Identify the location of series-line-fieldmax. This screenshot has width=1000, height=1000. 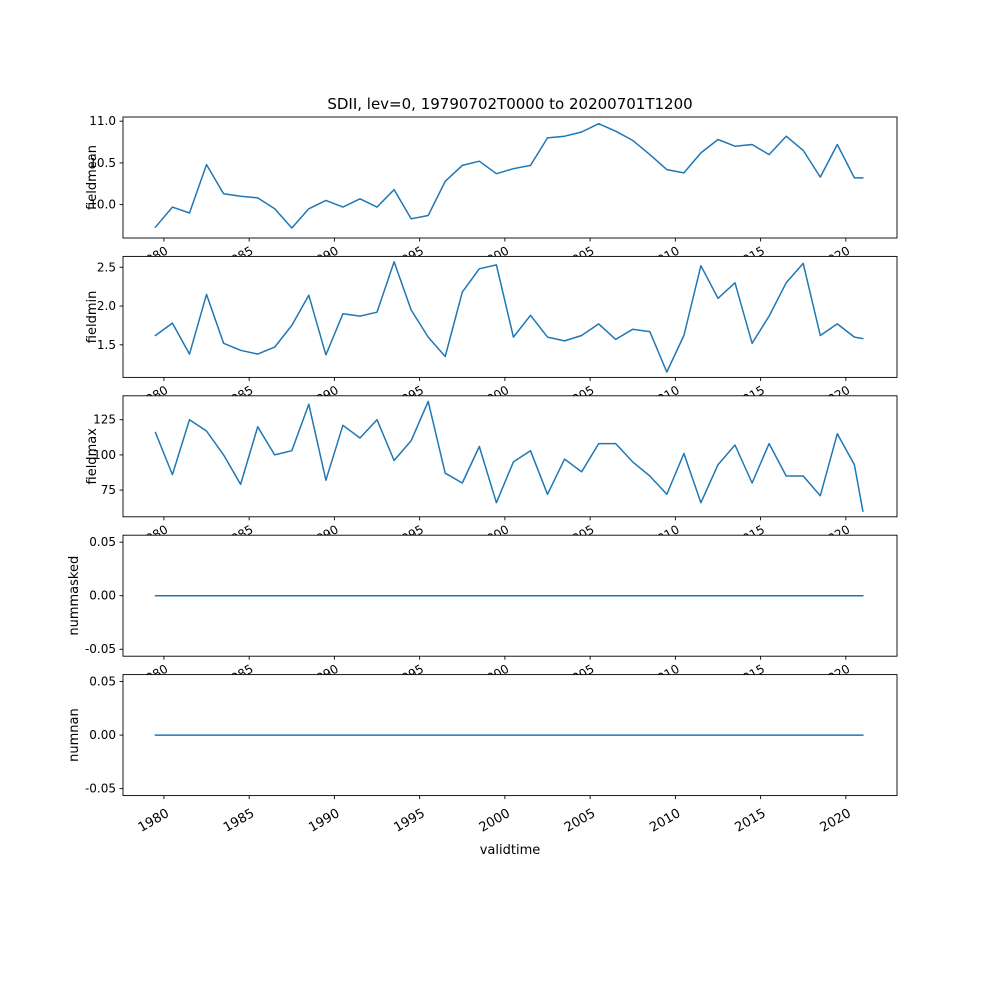
(509, 456).